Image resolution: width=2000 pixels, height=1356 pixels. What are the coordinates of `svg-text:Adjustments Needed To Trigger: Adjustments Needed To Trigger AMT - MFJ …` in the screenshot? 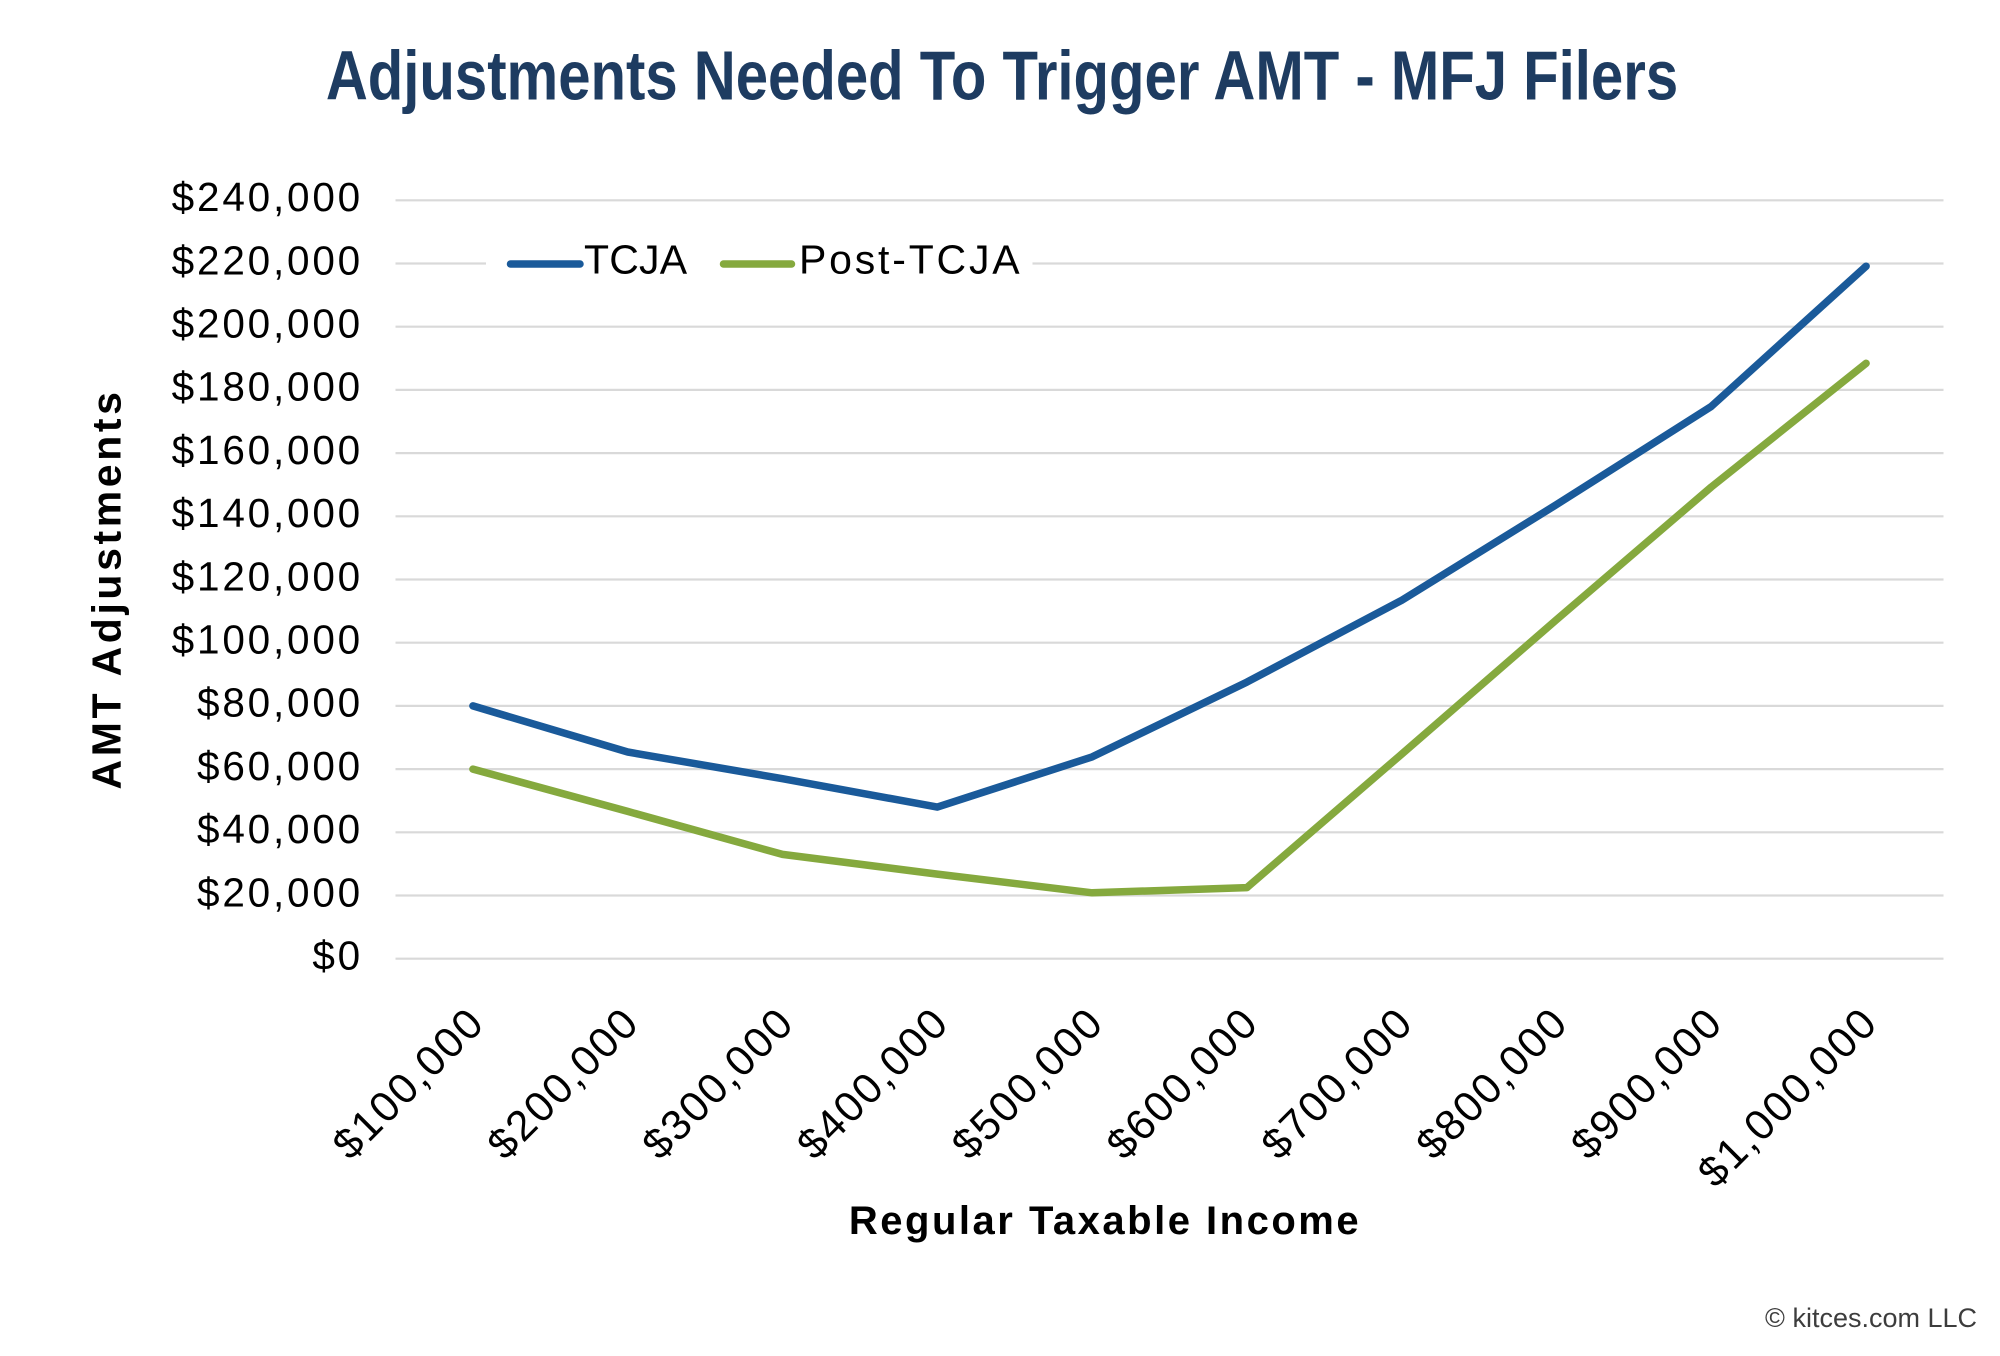 It's located at (1002, 75).